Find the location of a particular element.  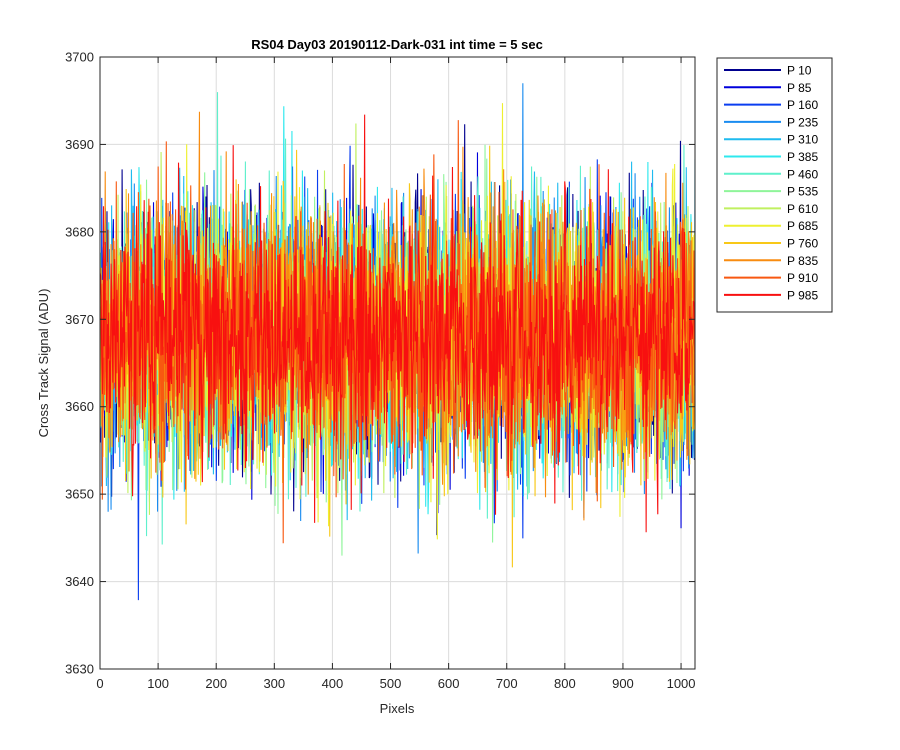

legend-label: P 835 is located at coordinates (802, 261).